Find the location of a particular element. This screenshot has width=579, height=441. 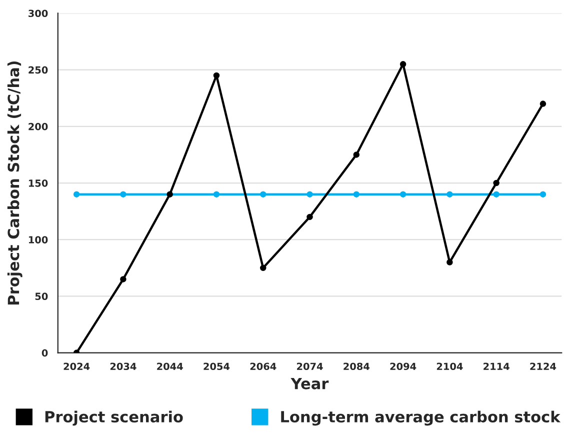

x-axis-title: Year is located at coordinates (309, 384).